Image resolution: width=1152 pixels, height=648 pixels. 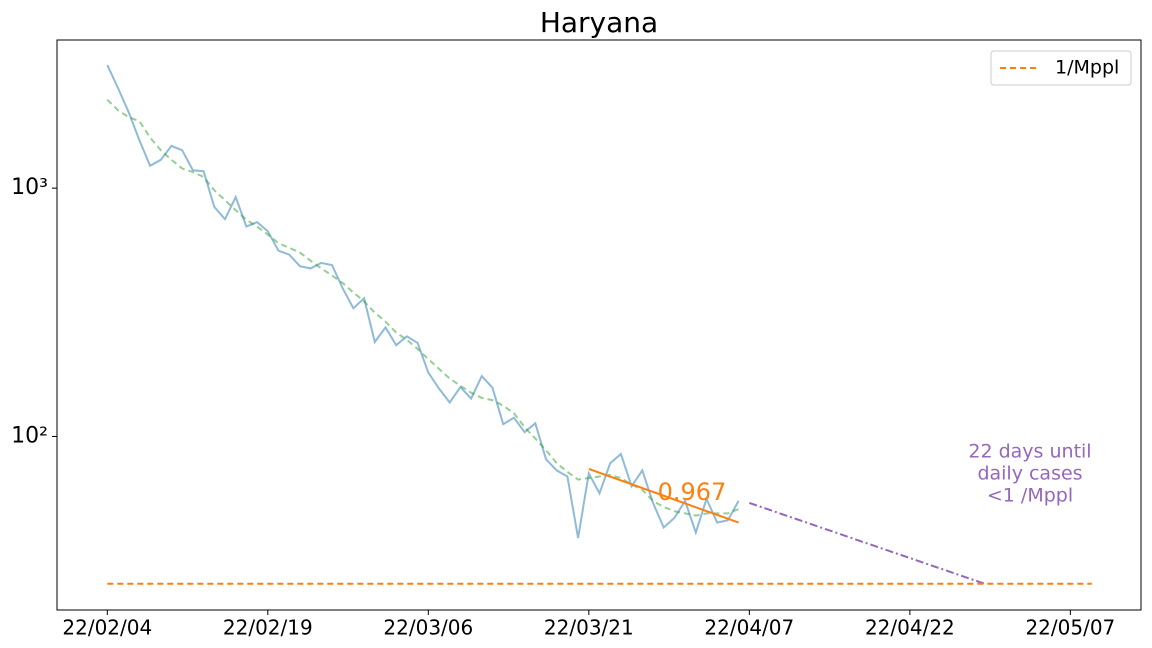 I want to click on projection-annotation: 22 days until, so click(x=1029, y=452).